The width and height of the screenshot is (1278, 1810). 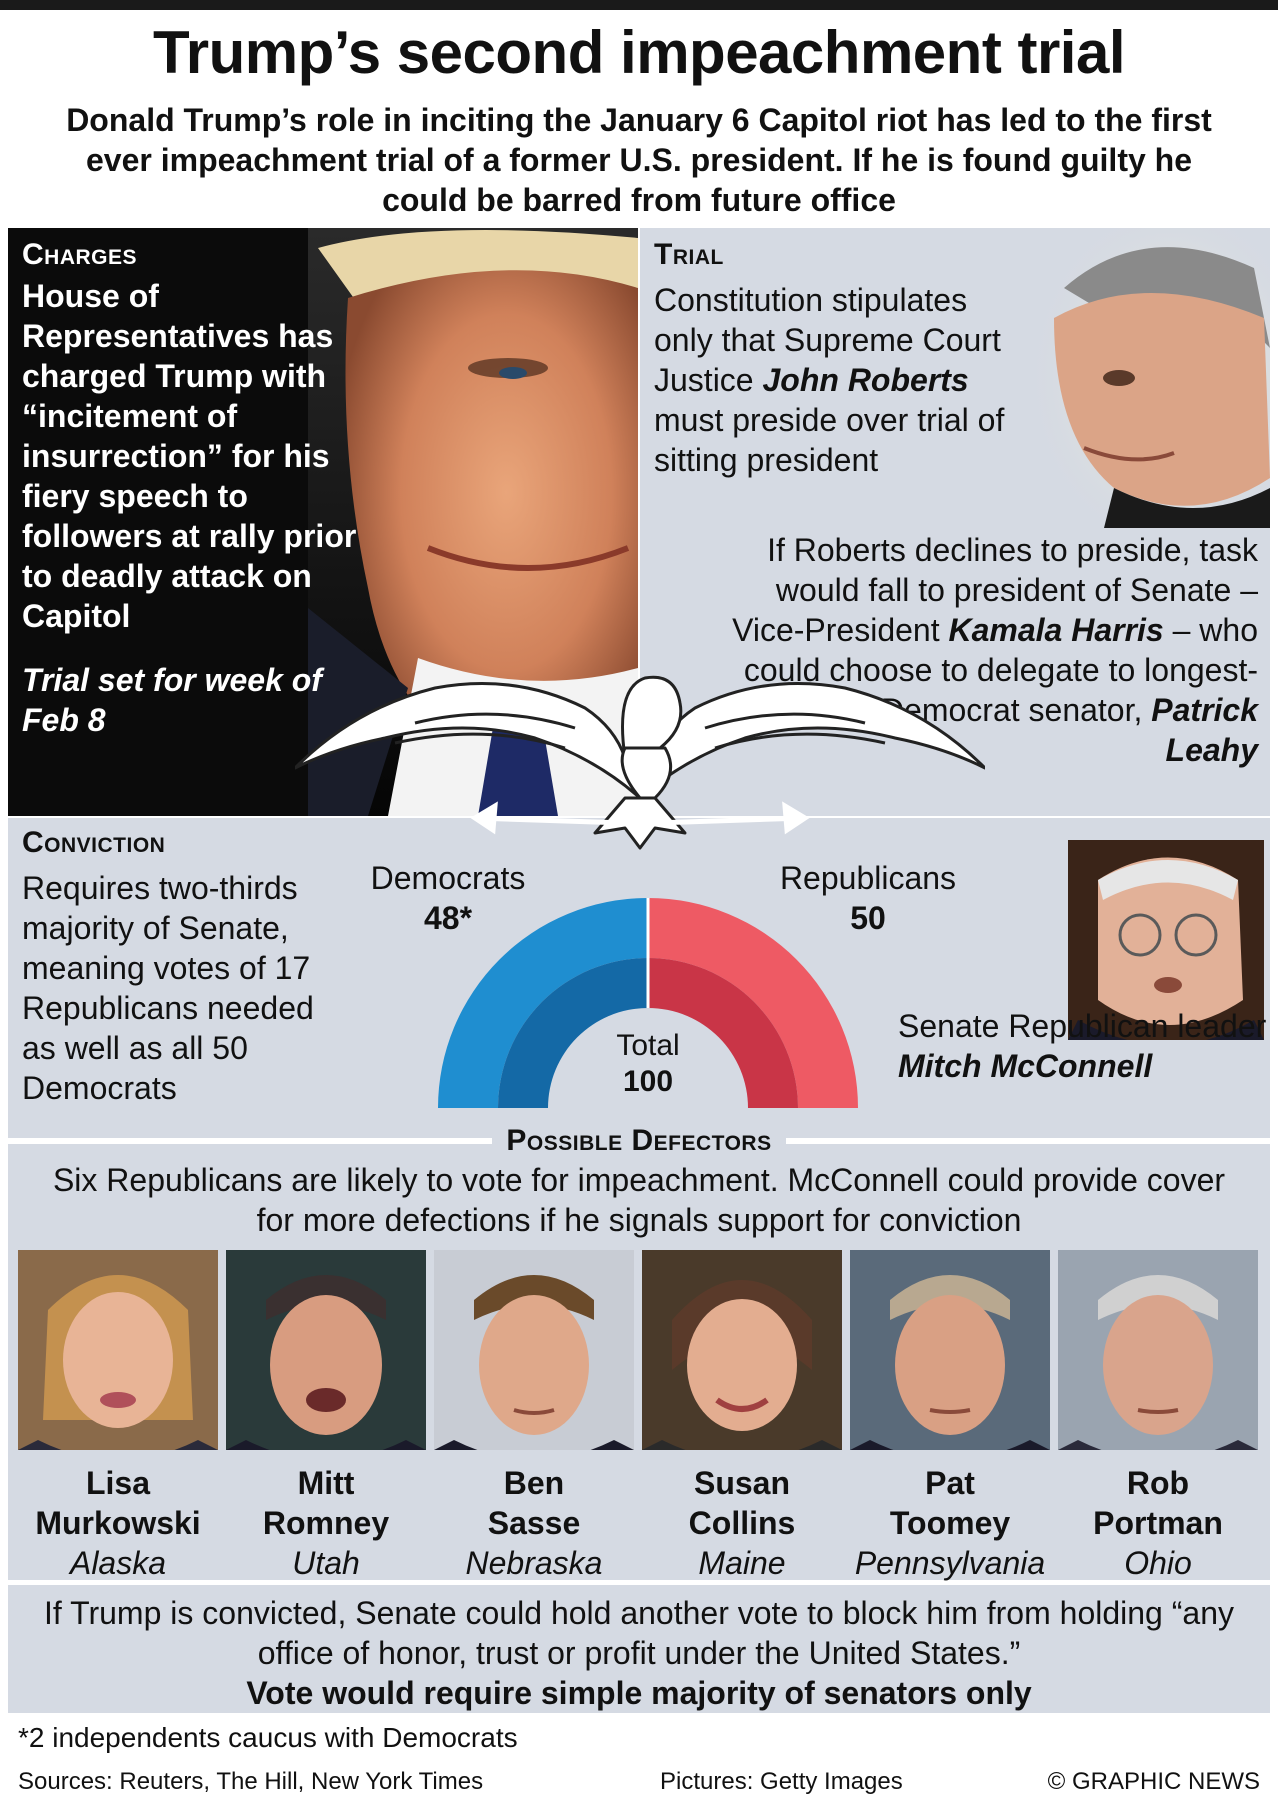 What do you see at coordinates (950, 1523) in the screenshot?
I see `senator-last-name: Toomey` at bounding box center [950, 1523].